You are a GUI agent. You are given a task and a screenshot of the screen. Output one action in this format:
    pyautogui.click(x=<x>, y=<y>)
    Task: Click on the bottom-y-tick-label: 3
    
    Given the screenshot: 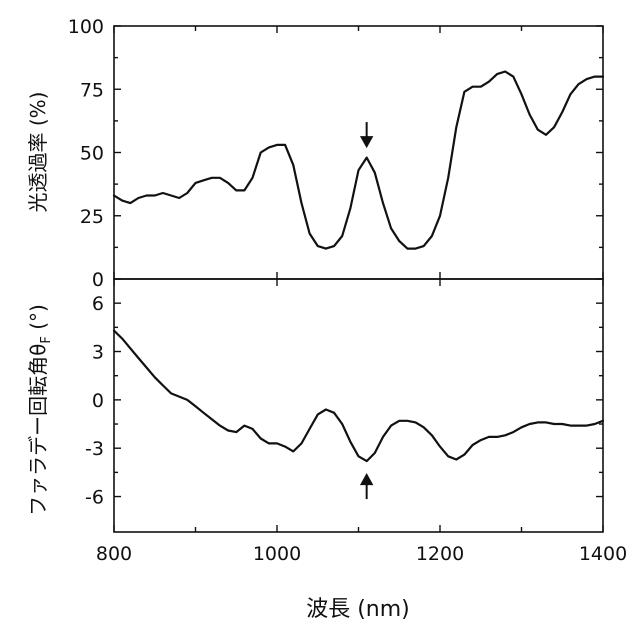 What is the action you would take?
    pyautogui.click(x=98, y=353)
    